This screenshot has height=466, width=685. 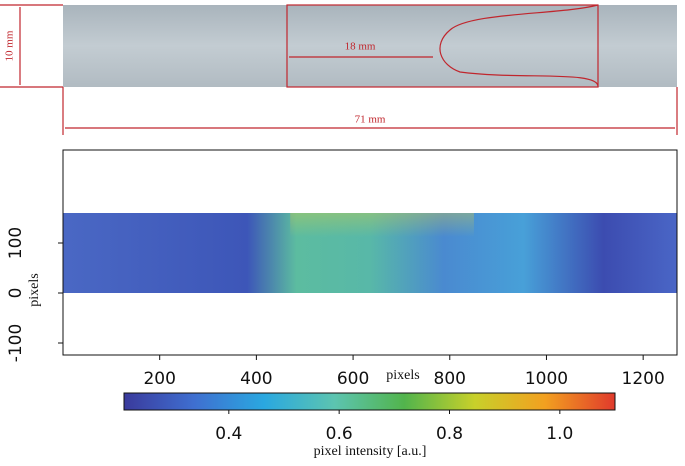 I want to click on y-tick-label: 100, so click(x=16, y=243).